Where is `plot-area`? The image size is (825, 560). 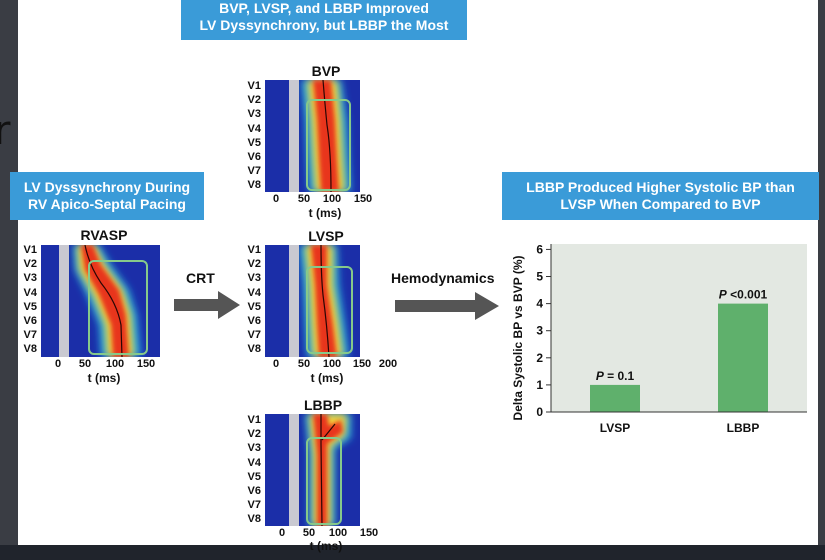
plot-area is located at coordinates (679, 328).